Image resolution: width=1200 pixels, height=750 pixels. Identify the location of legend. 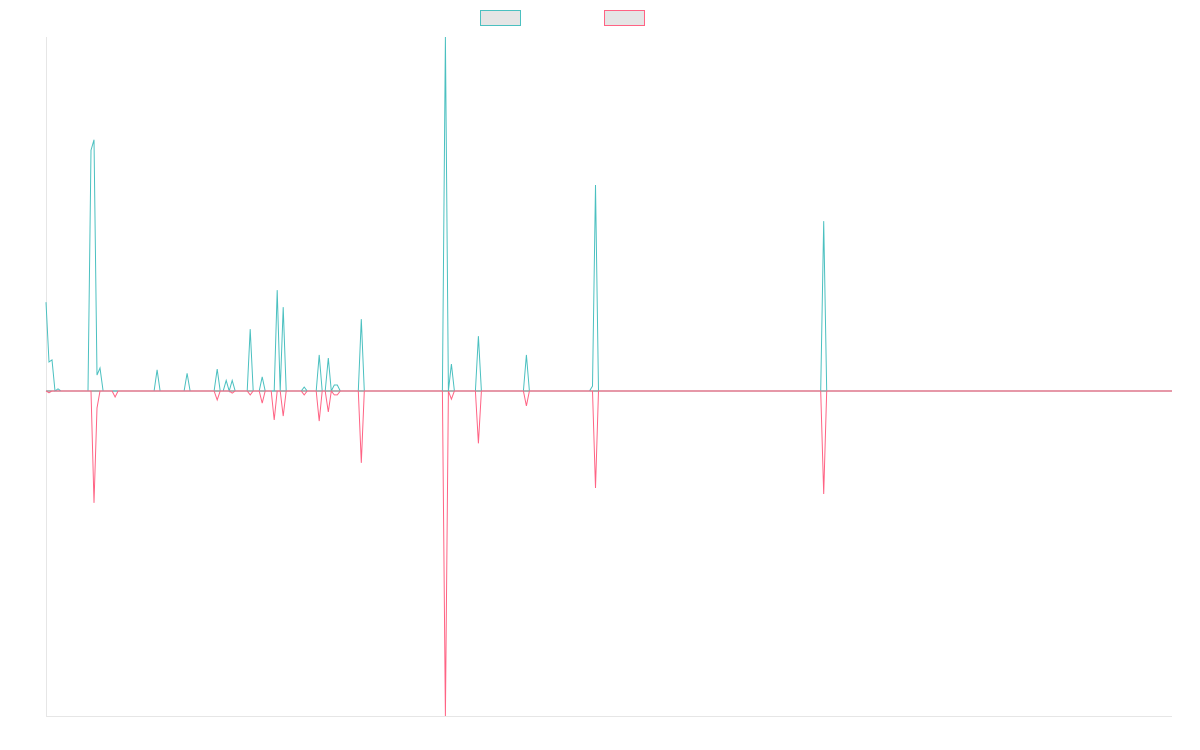
(562, 18).